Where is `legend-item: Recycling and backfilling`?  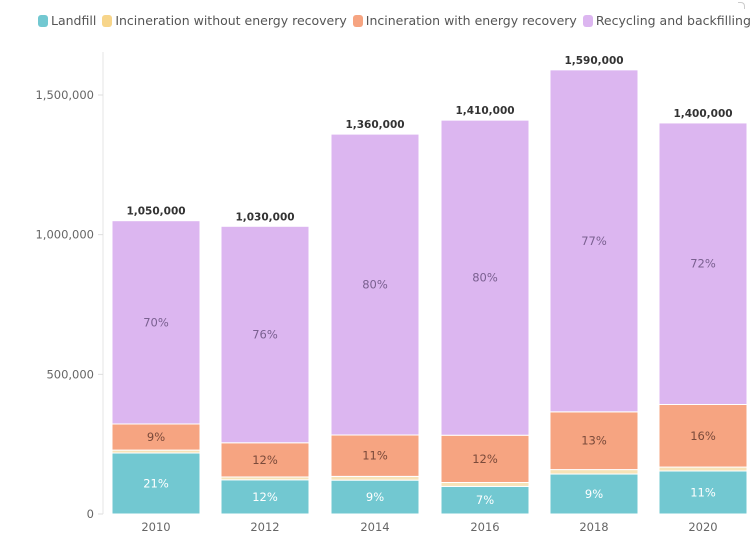 legend-item: Recycling and backfilling is located at coordinates (666, 20).